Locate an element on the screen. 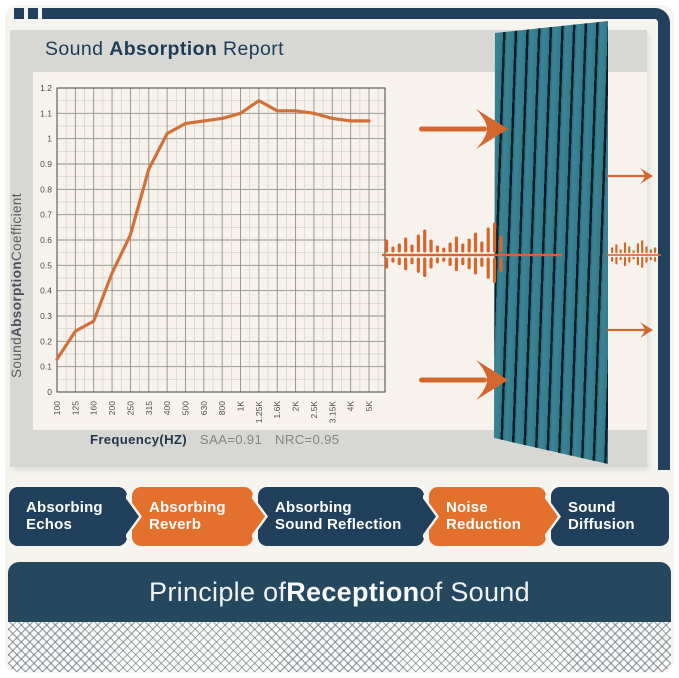 The width and height of the screenshot is (679, 678). svg-text: 4K is located at coordinates (351, 406).